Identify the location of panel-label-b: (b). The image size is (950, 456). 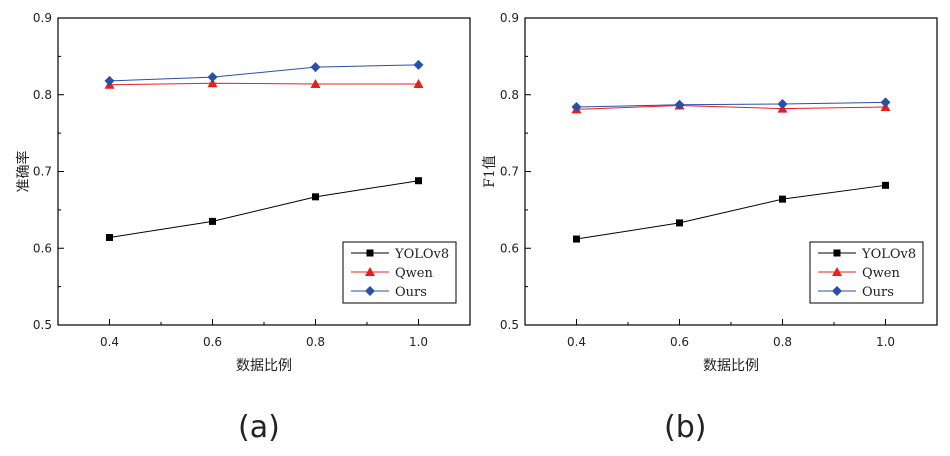
(685, 427).